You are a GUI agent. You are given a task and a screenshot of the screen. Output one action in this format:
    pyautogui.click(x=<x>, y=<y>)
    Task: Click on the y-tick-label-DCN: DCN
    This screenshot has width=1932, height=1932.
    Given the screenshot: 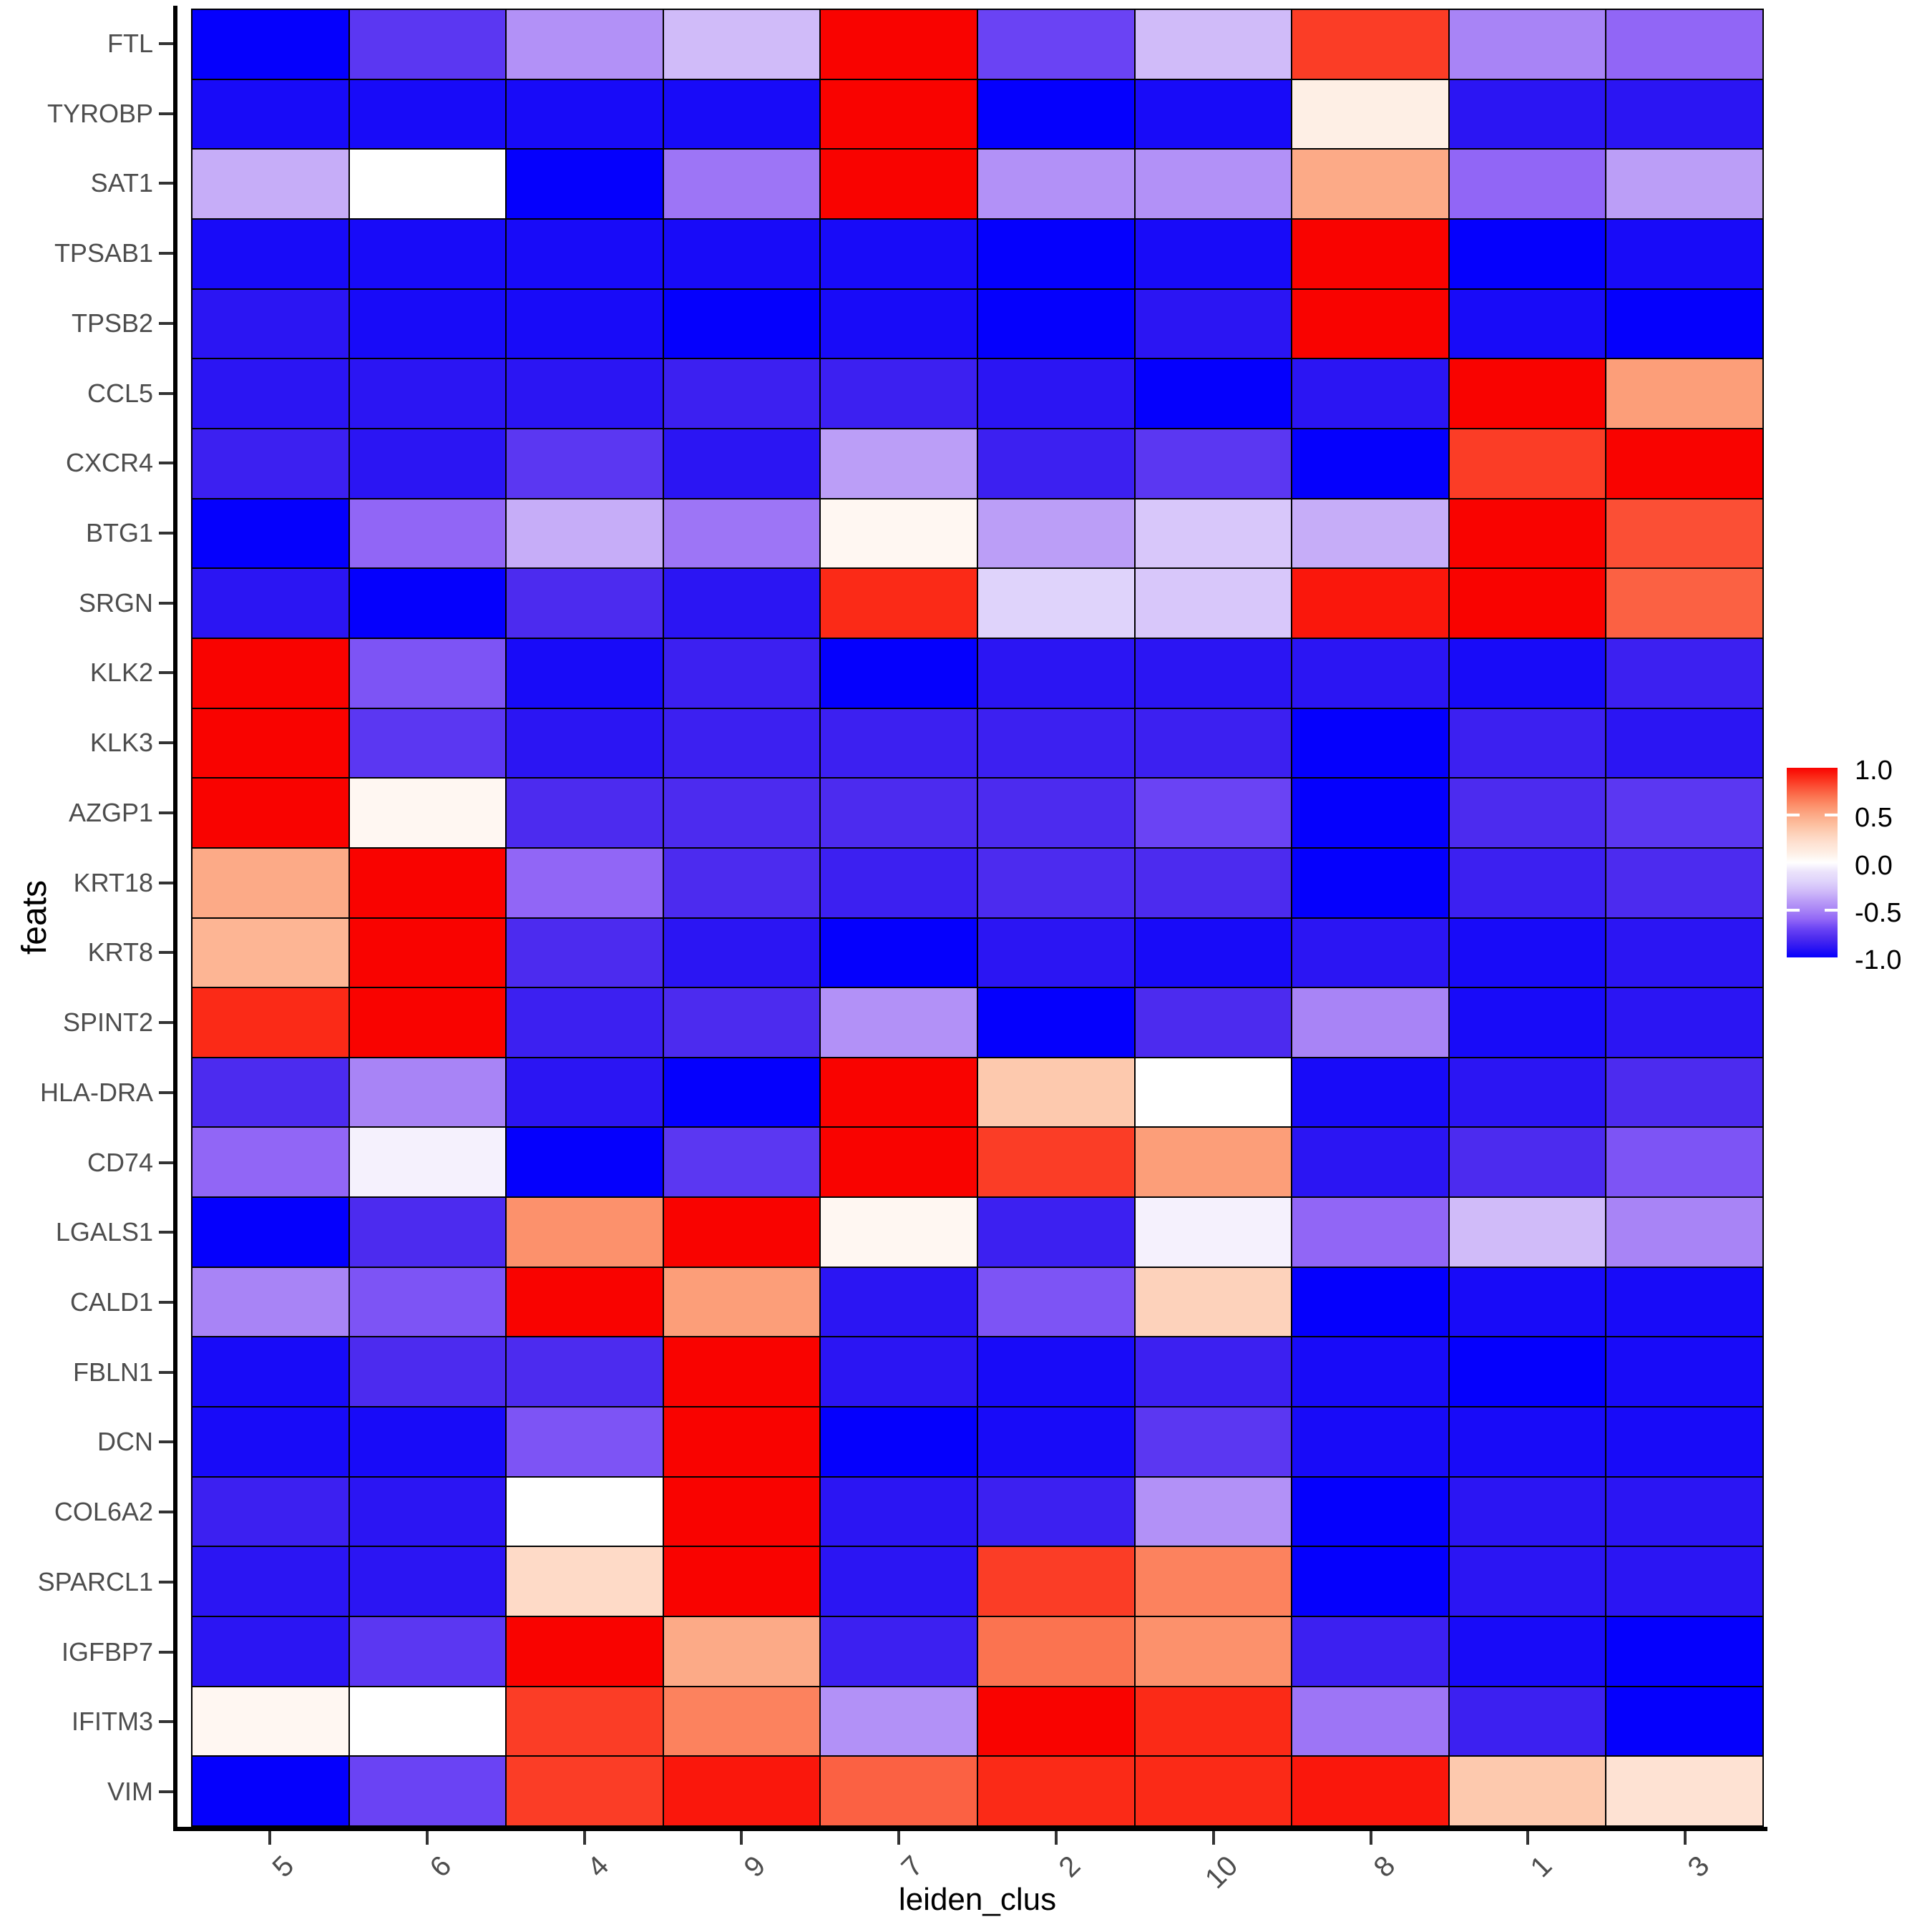 What is the action you would take?
    pyautogui.click(x=125, y=1442)
    